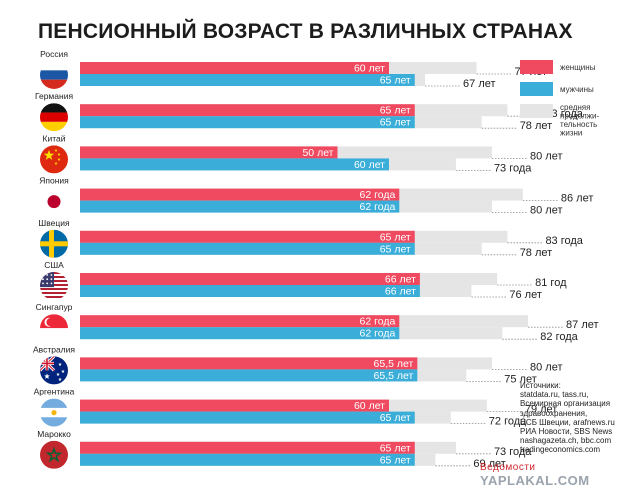 The width and height of the screenshot is (640, 498). I want to click on life-label-men: 73 года, so click(513, 168).